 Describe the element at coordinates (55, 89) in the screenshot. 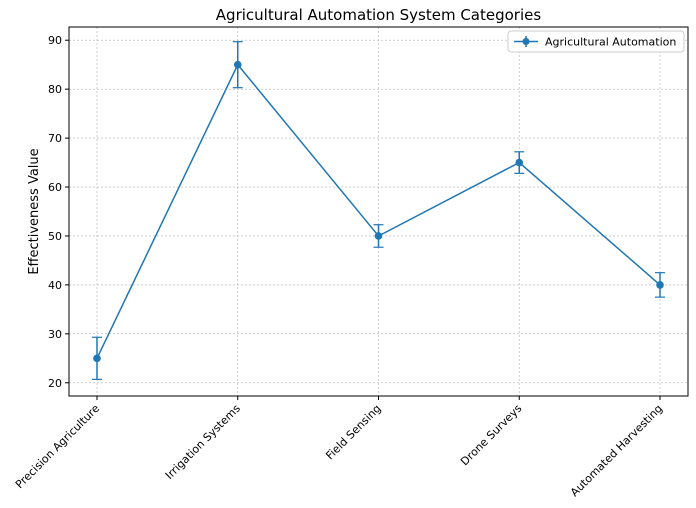

I see `y-tick-label: 80` at that location.